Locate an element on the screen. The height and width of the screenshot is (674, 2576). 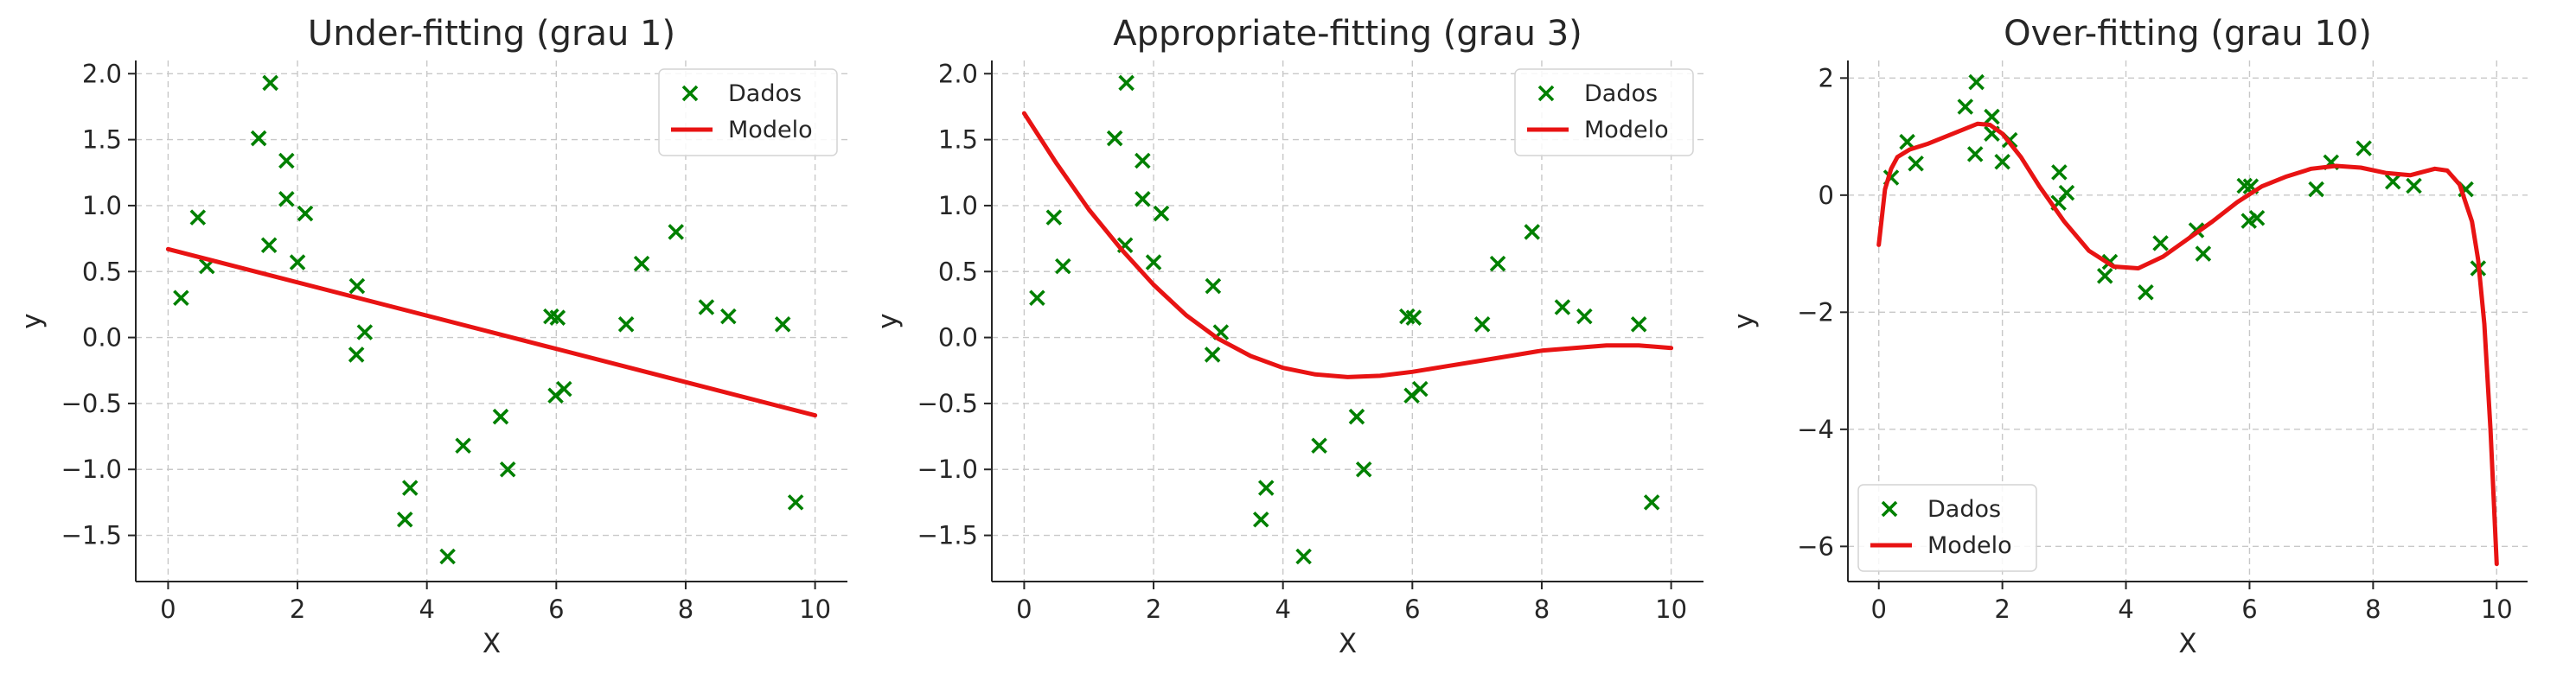
y-tick-label: 1.0 is located at coordinates (958, 205).